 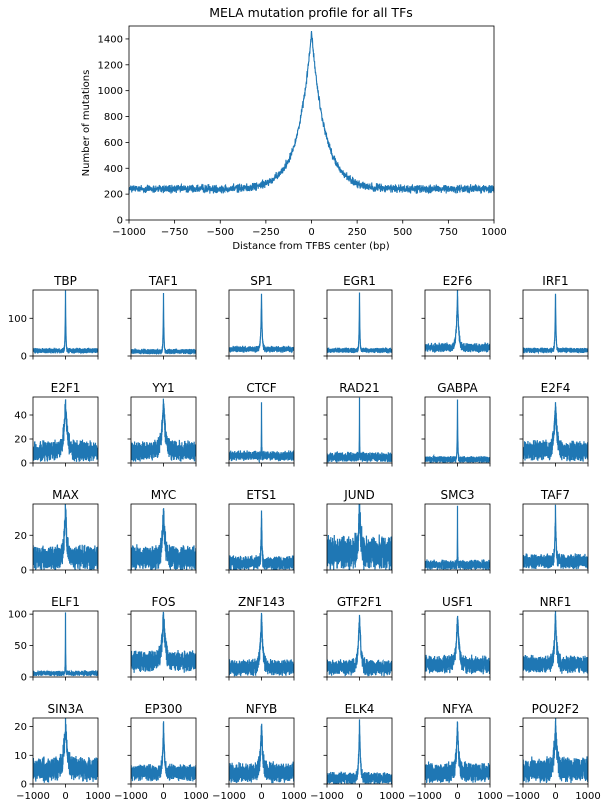 I want to click on tf-panel-e2f4: E2F4, so click(x=554, y=424).